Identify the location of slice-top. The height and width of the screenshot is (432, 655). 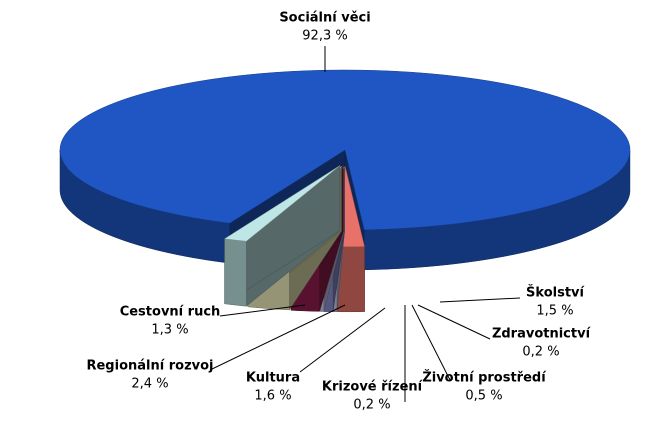
(282, 203).